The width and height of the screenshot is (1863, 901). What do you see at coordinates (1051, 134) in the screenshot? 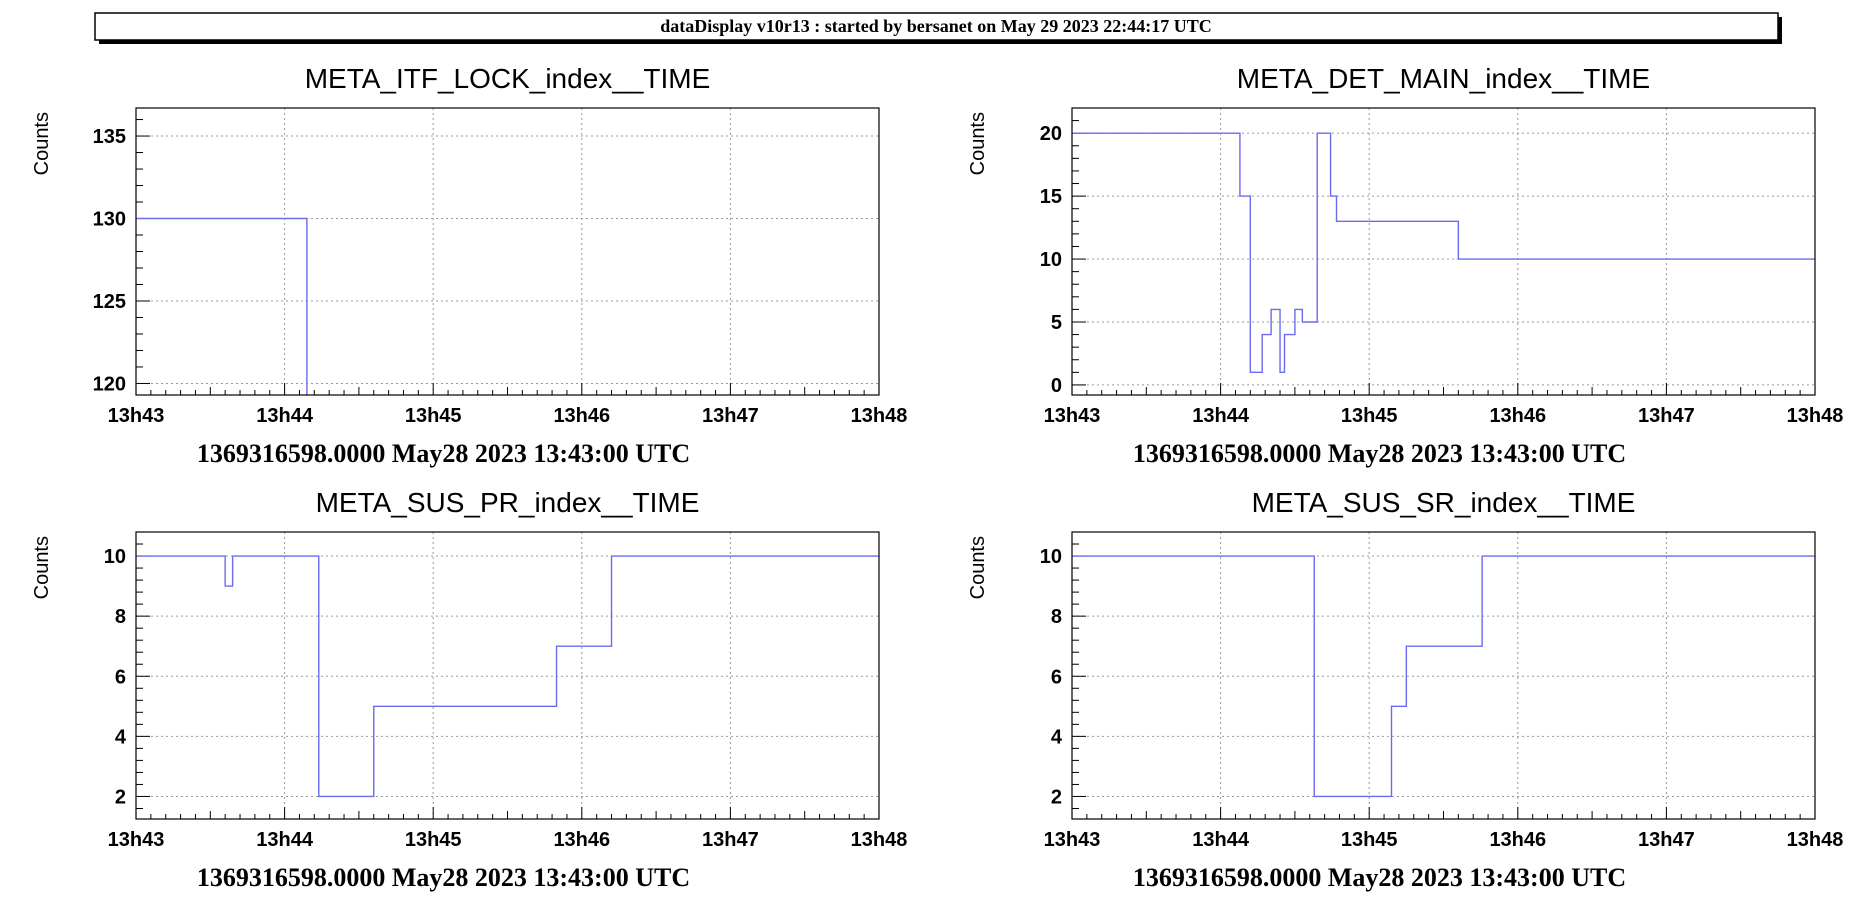
I see `y-tick-label: 20` at bounding box center [1051, 134].